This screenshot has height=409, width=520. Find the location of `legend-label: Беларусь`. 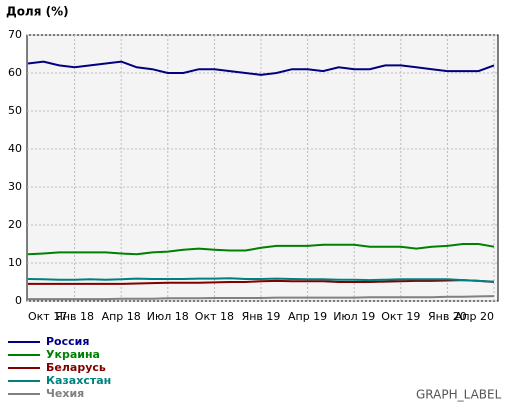

legend-label: Беларусь is located at coordinates (76, 367).